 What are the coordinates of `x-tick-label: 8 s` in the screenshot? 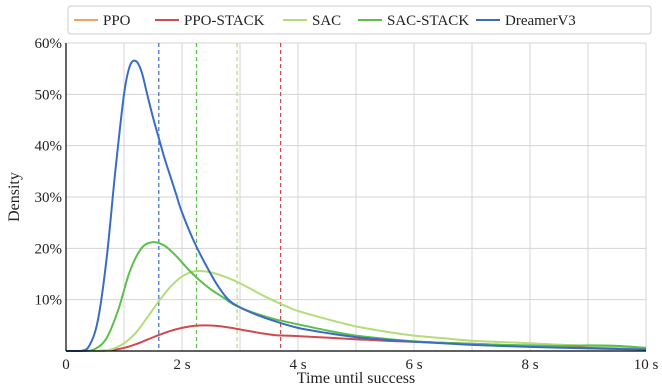 It's located at (529, 365).